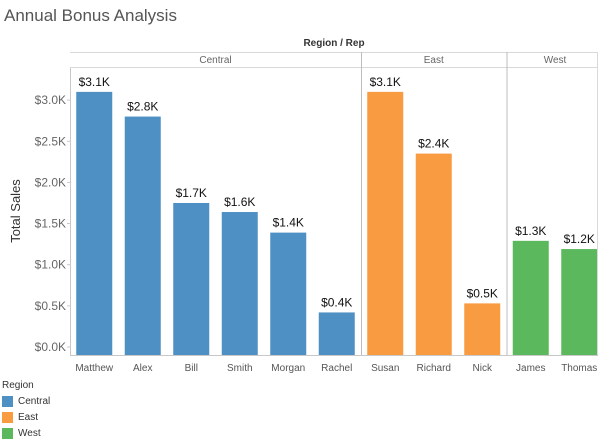 This screenshot has width=602, height=446. What do you see at coordinates (142, 368) in the screenshot?
I see `x-tick-label-alex: Alex` at bounding box center [142, 368].